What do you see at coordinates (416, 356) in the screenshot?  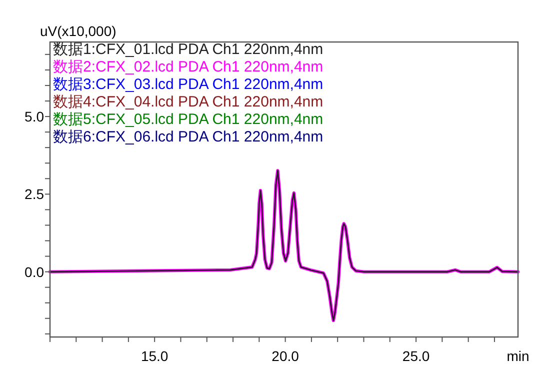 I see `x-tick-label: 25.0` at bounding box center [416, 356].